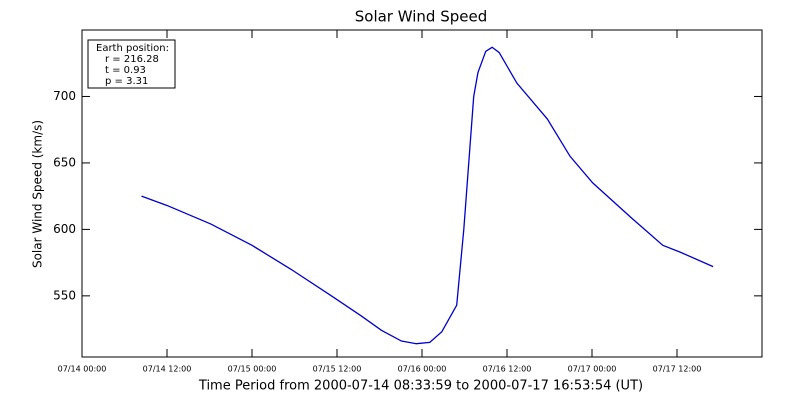  Describe the element at coordinates (82, 369) in the screenshot. I see `x-tick-label: 07/14 00:00` at that location.